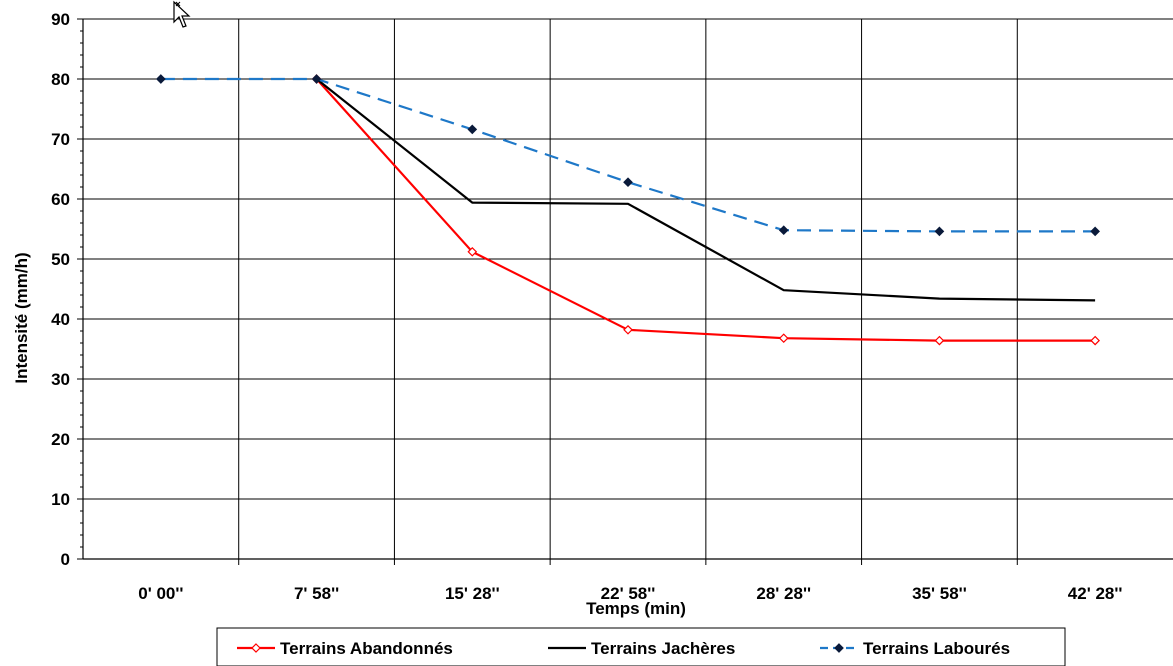 The height and width of the screenshot is (666, 1173). I want to click on y-tick-label: 20, so click(60, 439).